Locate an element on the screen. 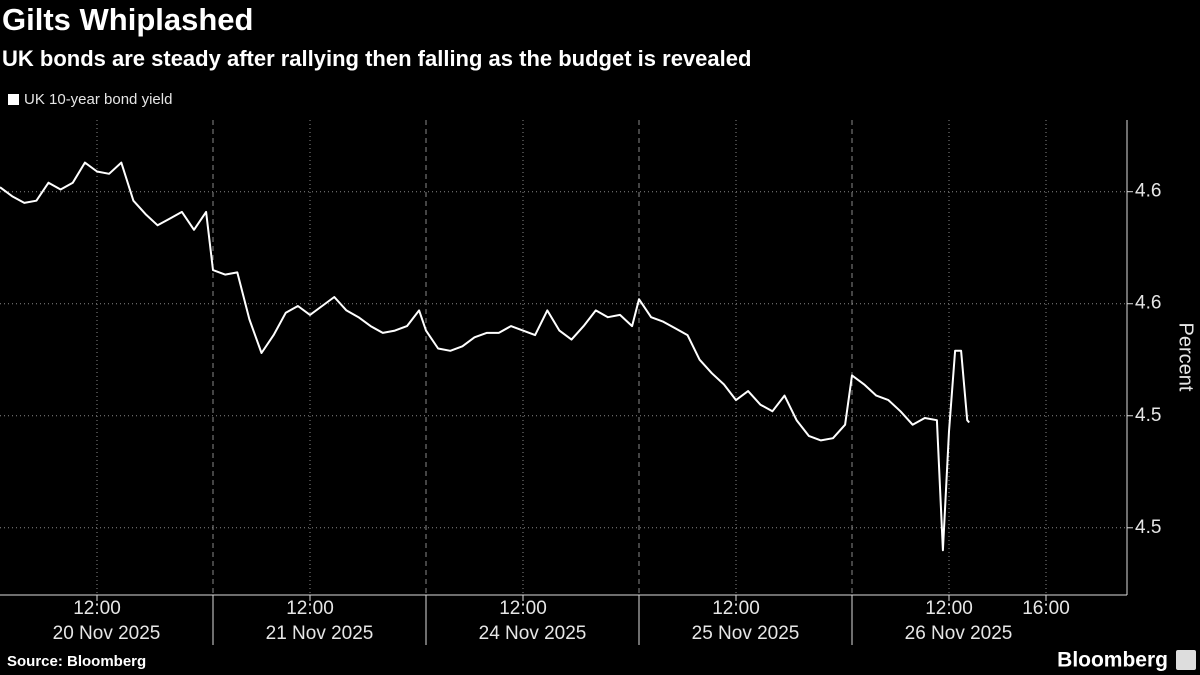 The height and width of the screenshot is (675, 1200). x-date-label: 24 Nov 2025 is located at coordinates (533, 633).